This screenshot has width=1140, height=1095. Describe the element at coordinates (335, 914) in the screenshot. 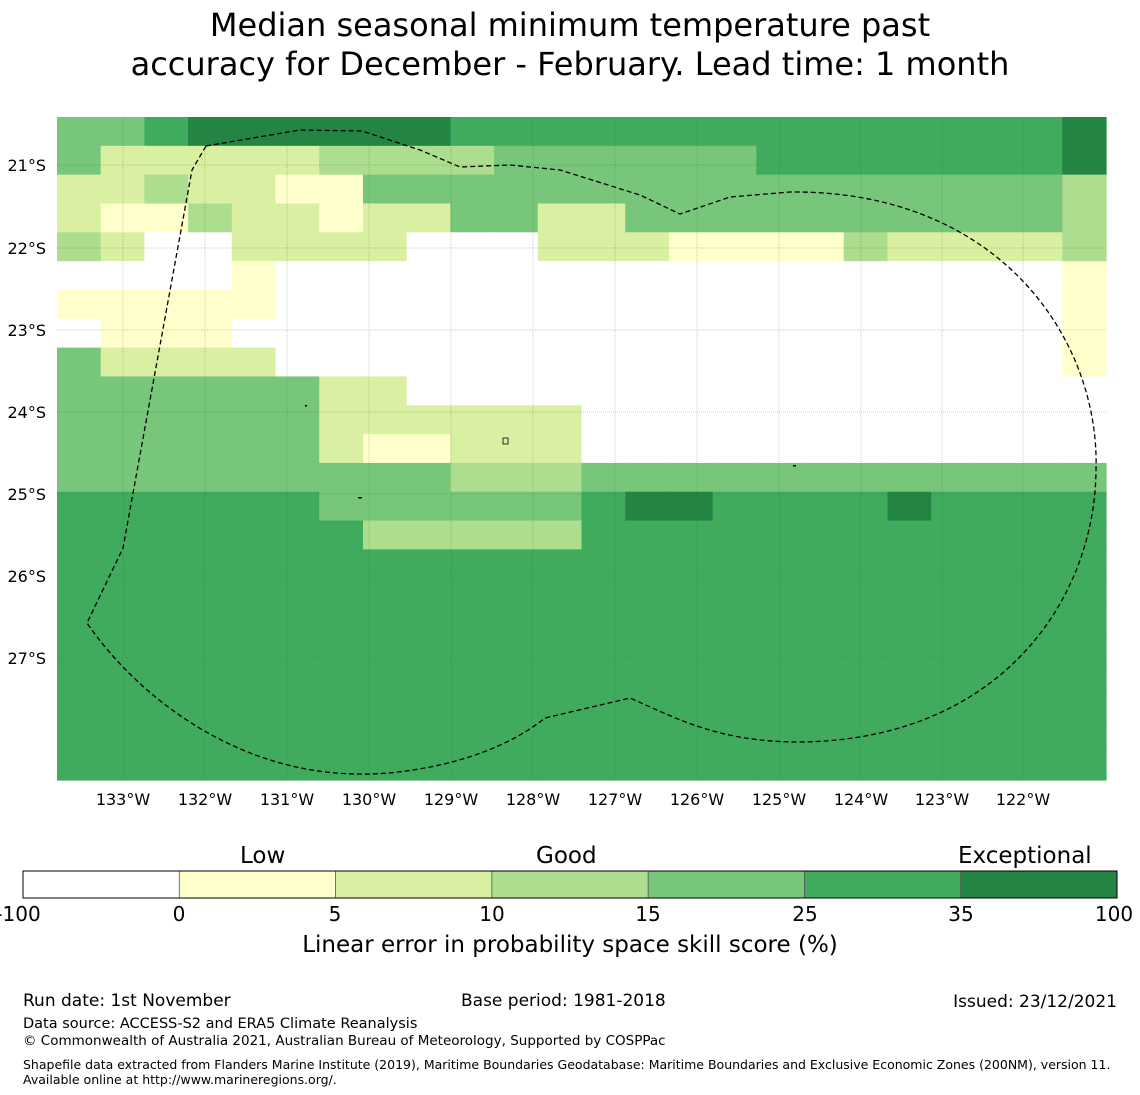

I see `colorbar-tick: 5` at that location.